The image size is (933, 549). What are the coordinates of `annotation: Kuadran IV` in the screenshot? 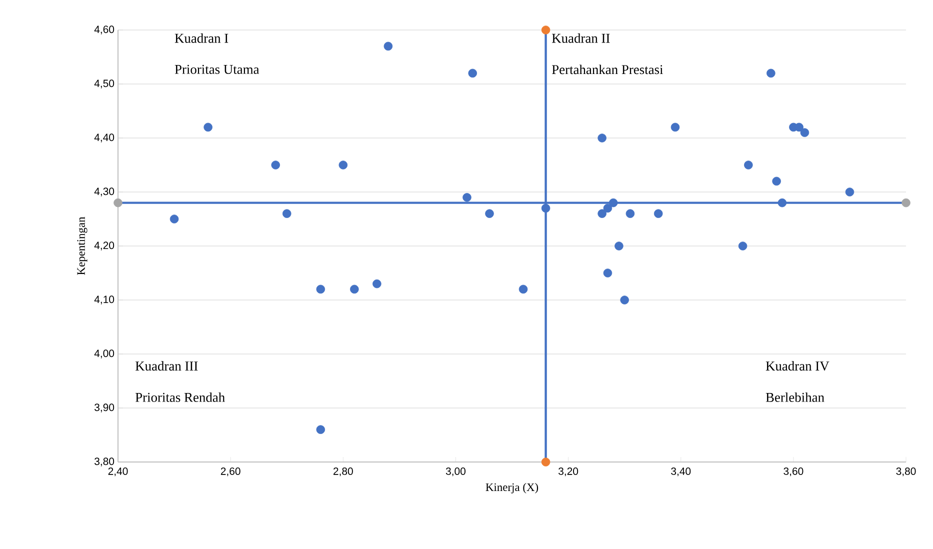 It's located at (798, 366).